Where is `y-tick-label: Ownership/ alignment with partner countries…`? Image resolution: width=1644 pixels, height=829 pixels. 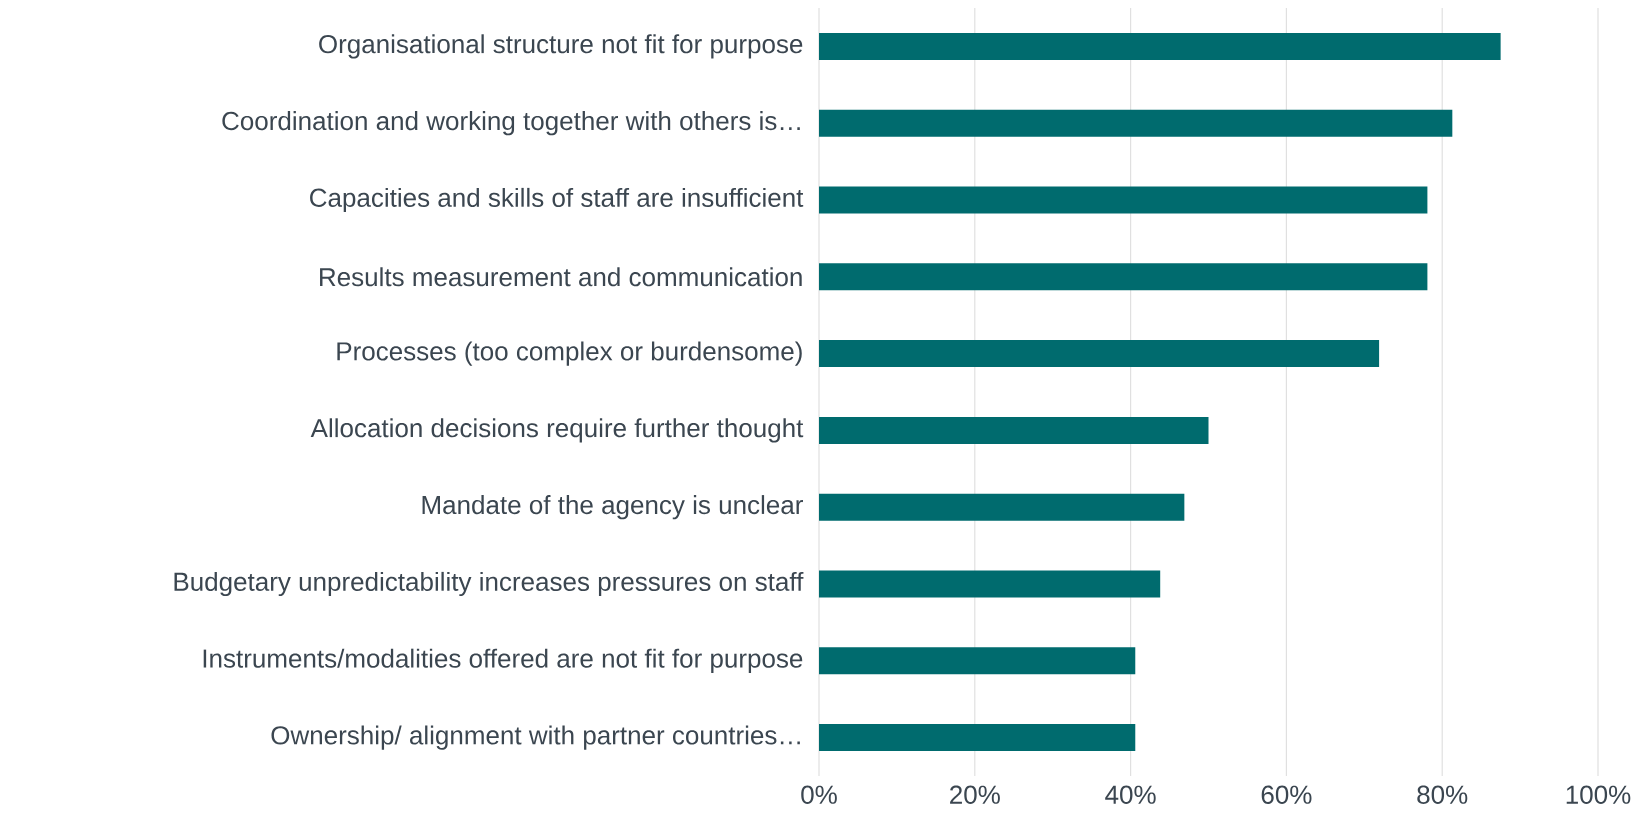 y-tick-label: Ownership/ alignment with partner countries… is located at coordinates (535, 737).